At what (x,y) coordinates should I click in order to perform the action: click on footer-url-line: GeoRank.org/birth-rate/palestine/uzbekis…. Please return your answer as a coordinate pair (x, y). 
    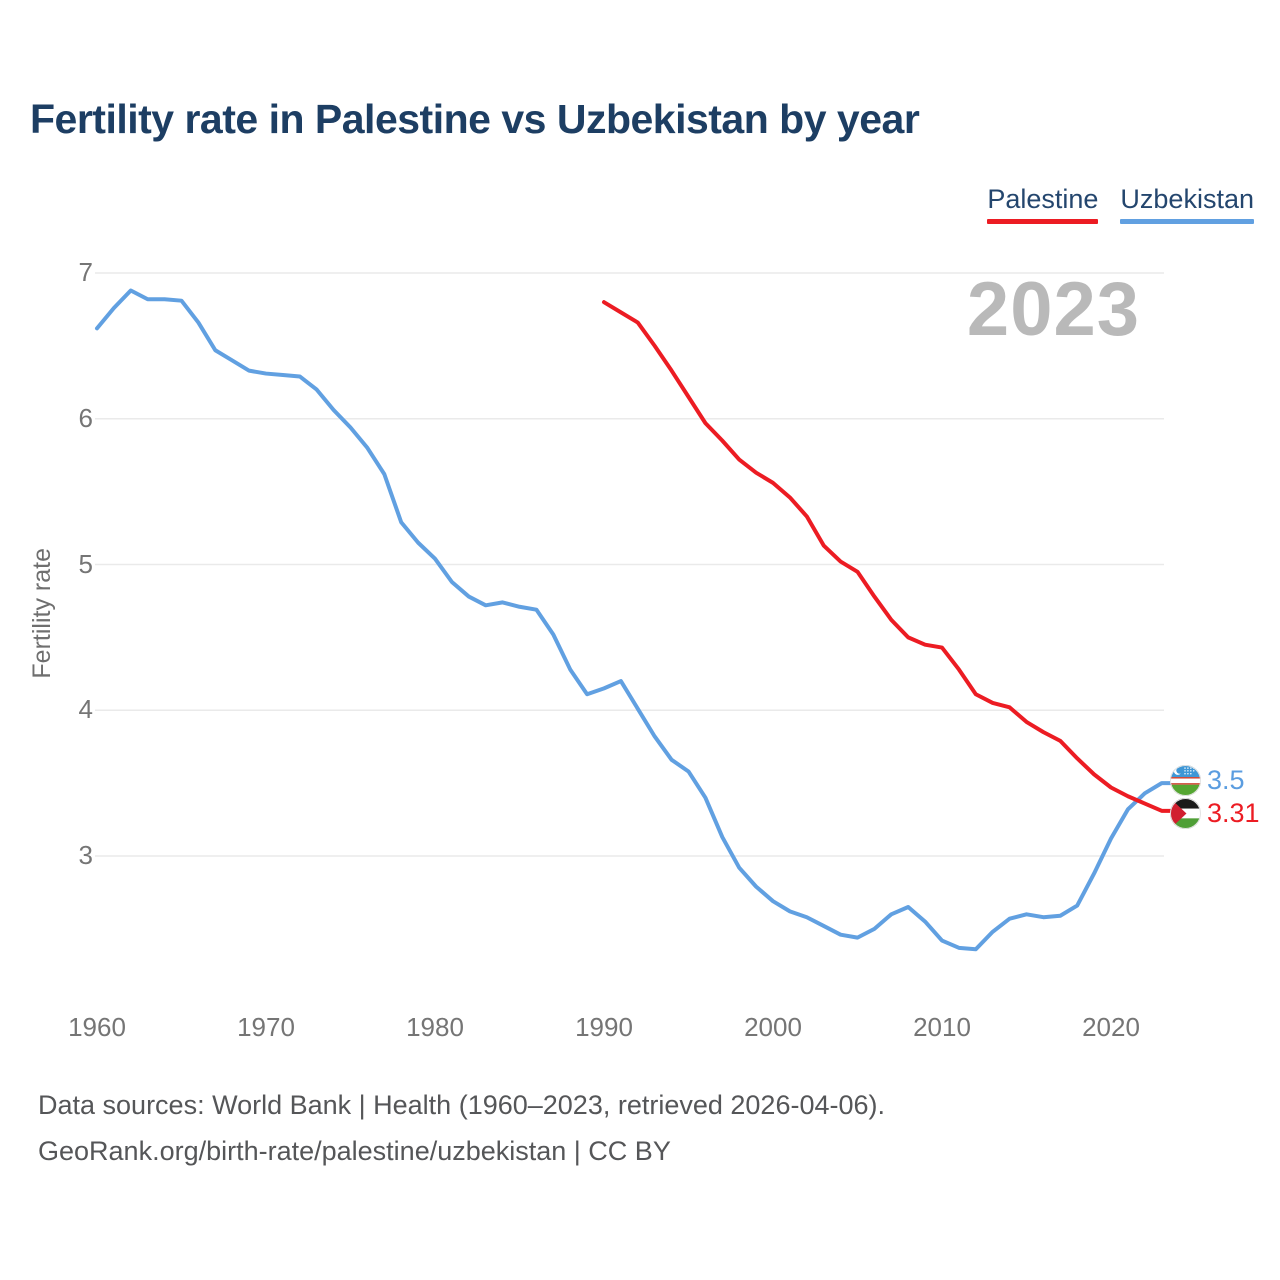
    Looking at the image, I should click on (354, 1151).